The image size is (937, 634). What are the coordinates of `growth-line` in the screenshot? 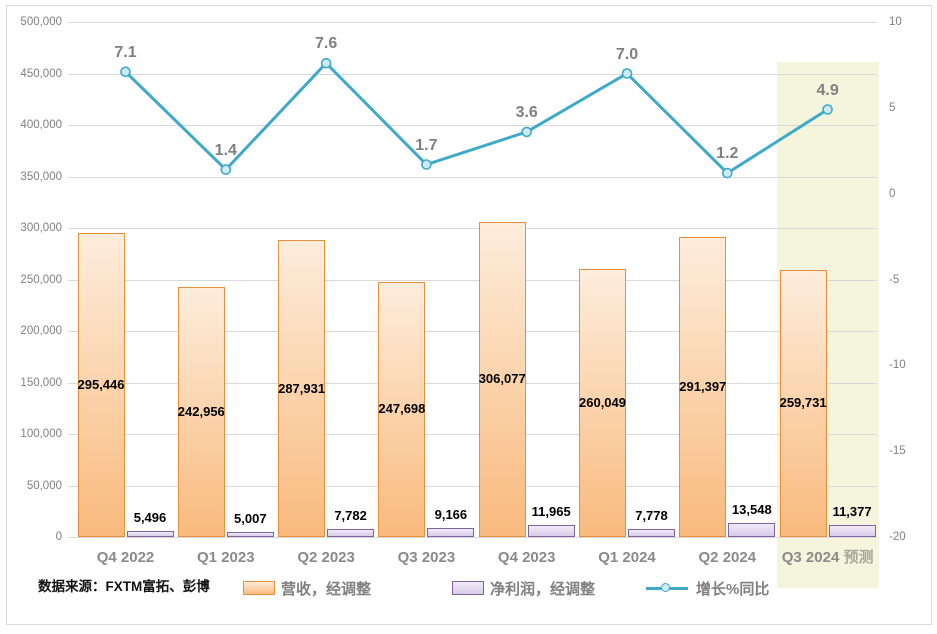 It's located at (476, 118).